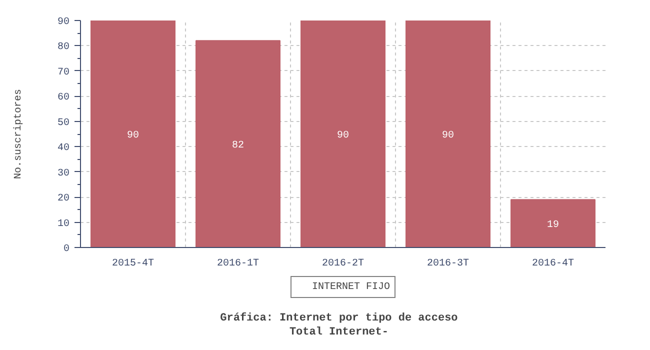 This screenshot has width=650, height=350. Describe the element at coordinates (448, 264) in the screenshot. I see `x-tick-label: 2016-3T` at that location.